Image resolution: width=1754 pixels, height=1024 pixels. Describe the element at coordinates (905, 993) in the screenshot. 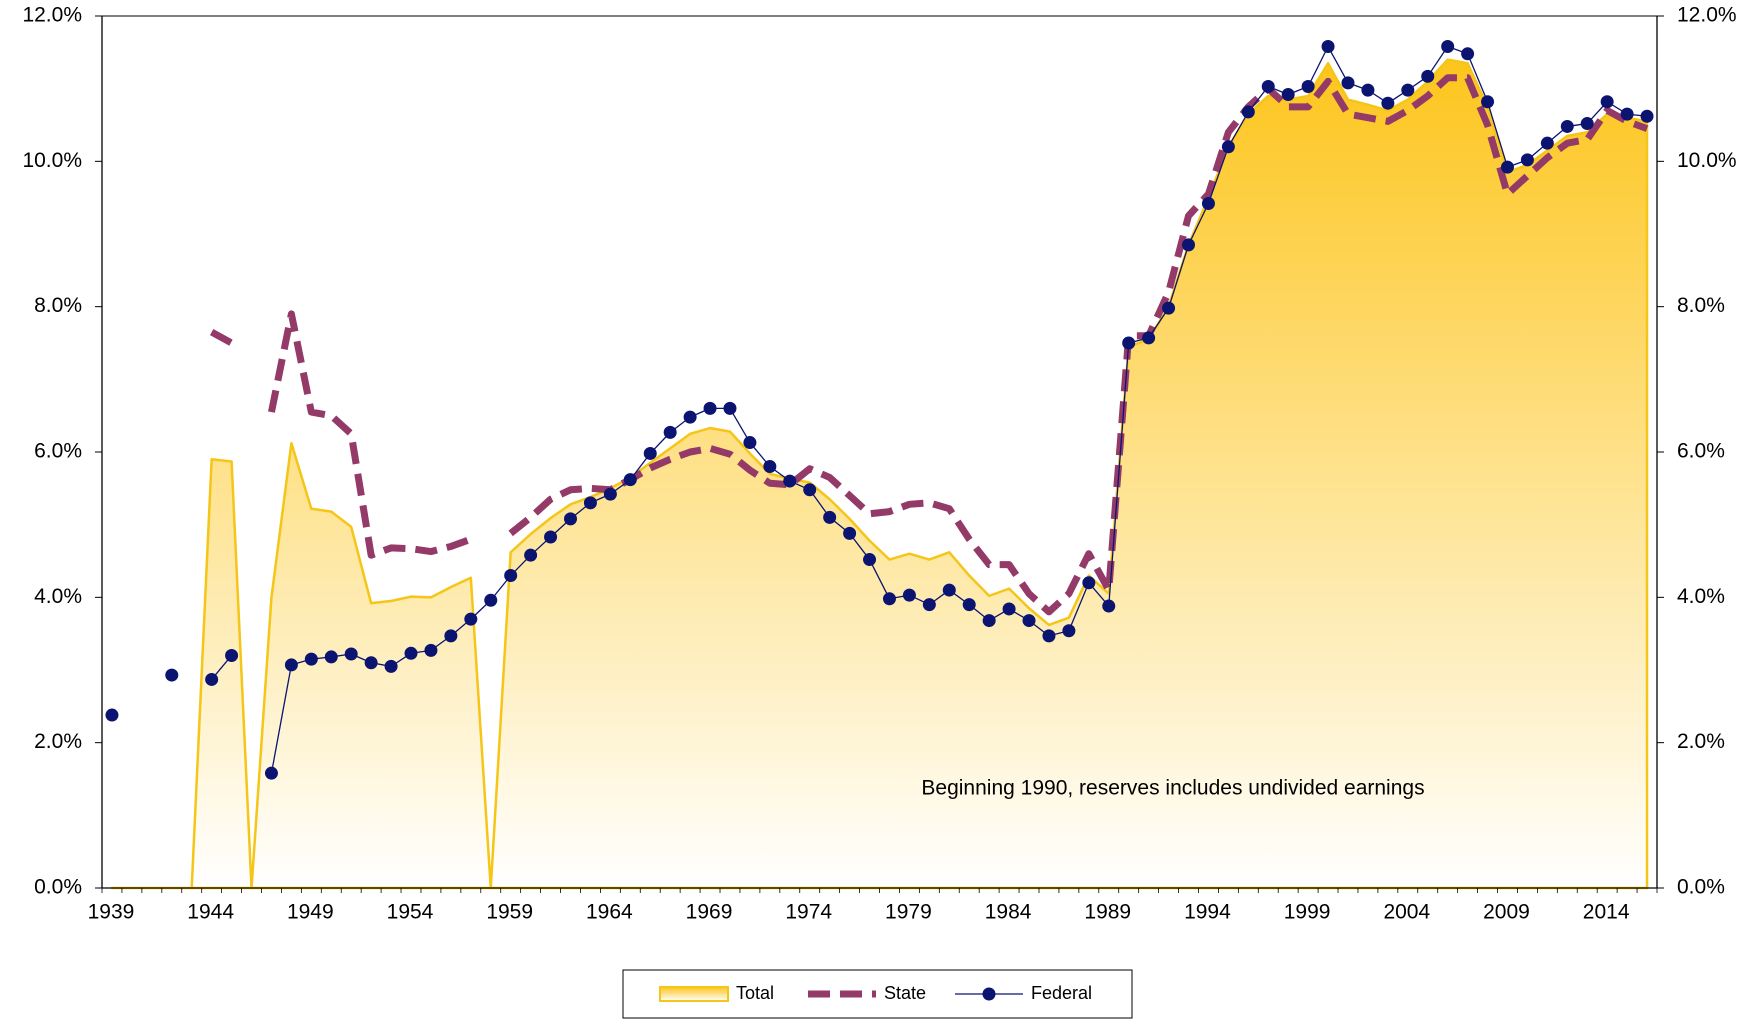

I see `legend-label: State` at that location.